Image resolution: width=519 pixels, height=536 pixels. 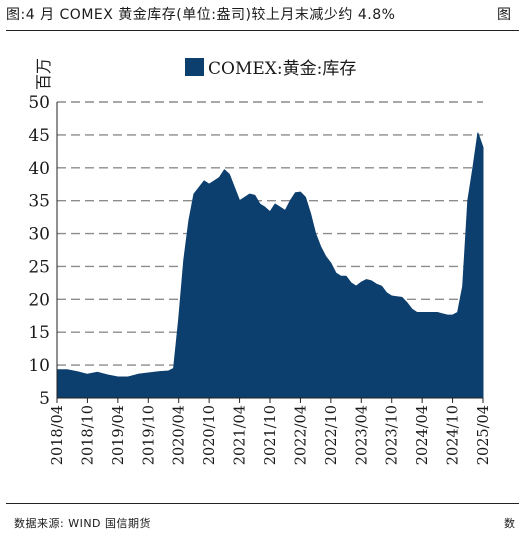 I want to click on y-tick-label: 40, so click(x=39, y=169).